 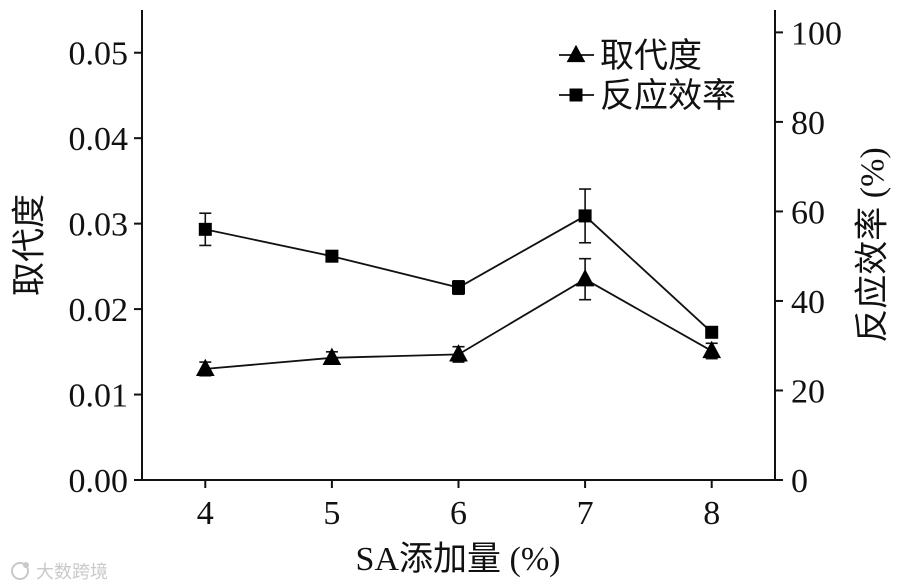 What do you see at coordinates (20, 571) in the screenshot?
I see `brand-logo-icon` at bounding box center [20, 571].